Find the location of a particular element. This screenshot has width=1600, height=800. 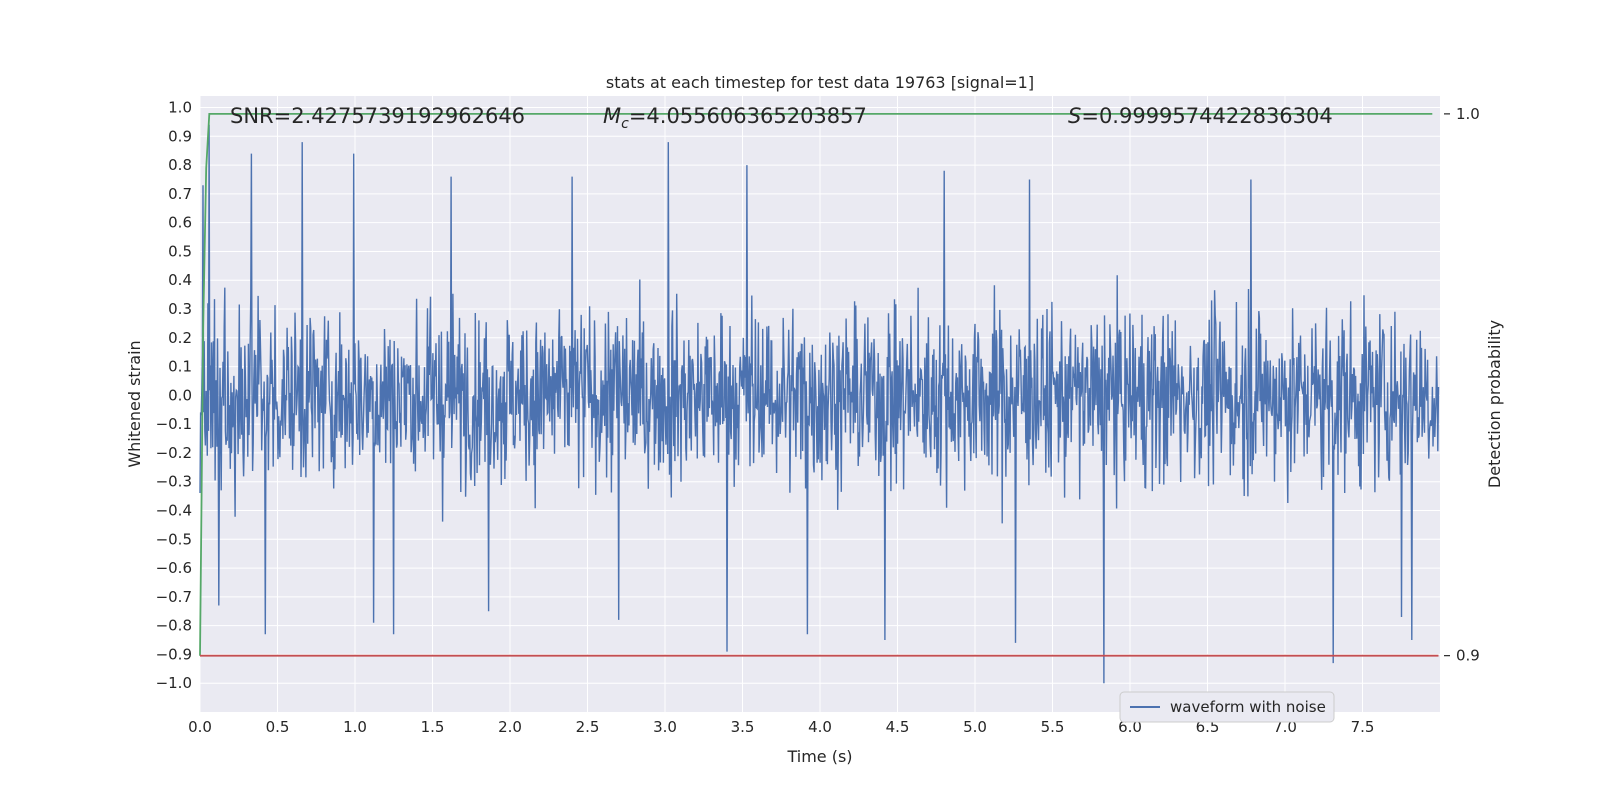

legend: waveform with noise is located at coordinates (1227, 707).